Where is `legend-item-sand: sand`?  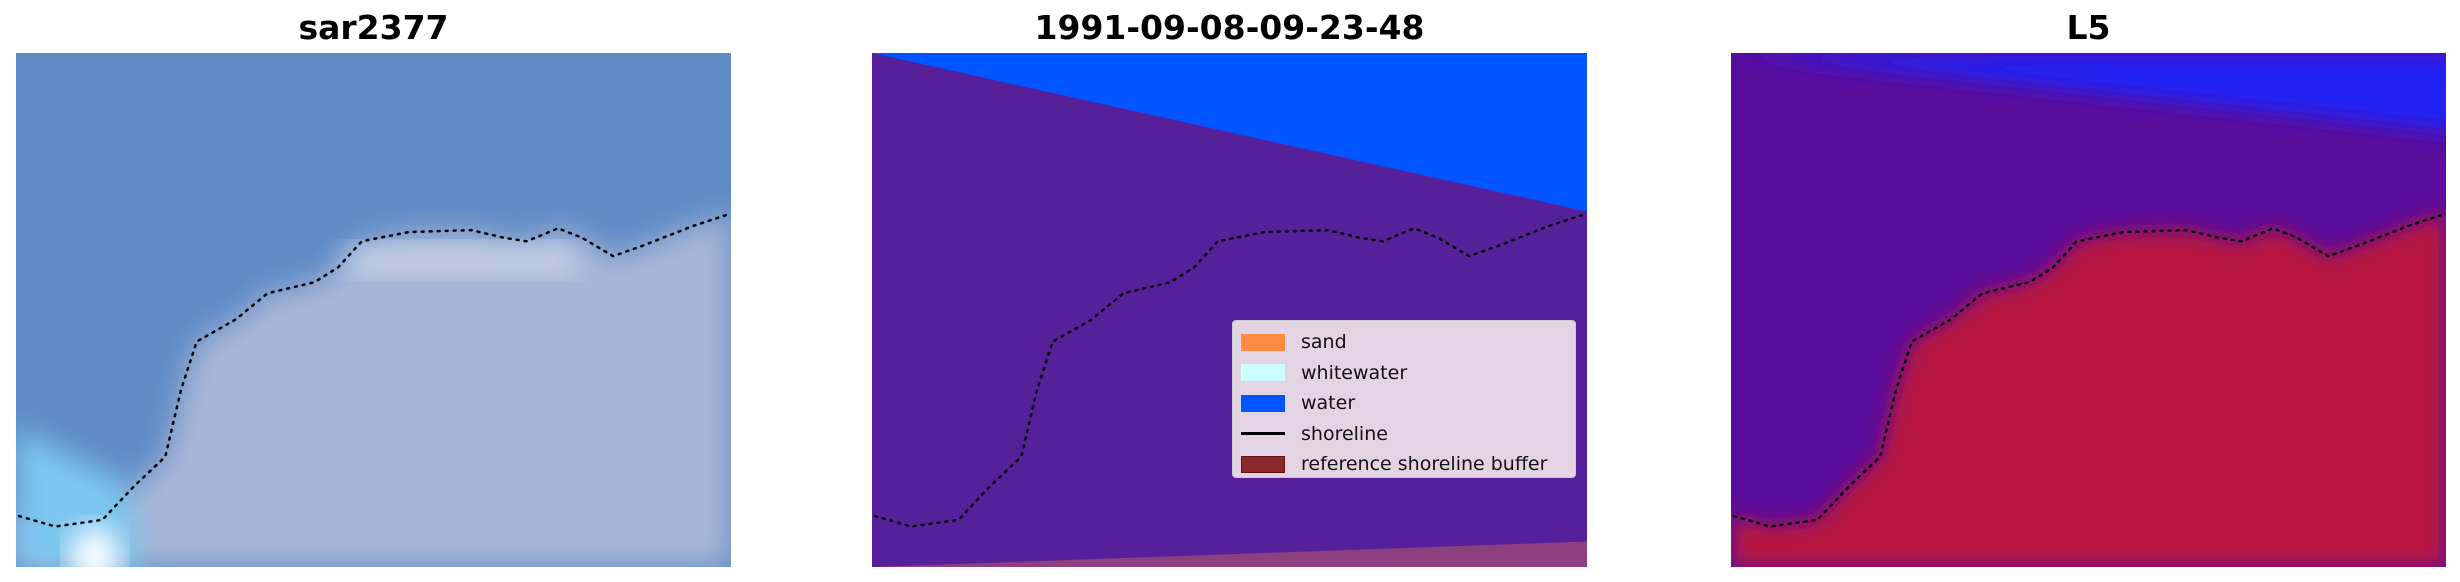 legend-item-sand: sand is located at coordinates (1408, 342).